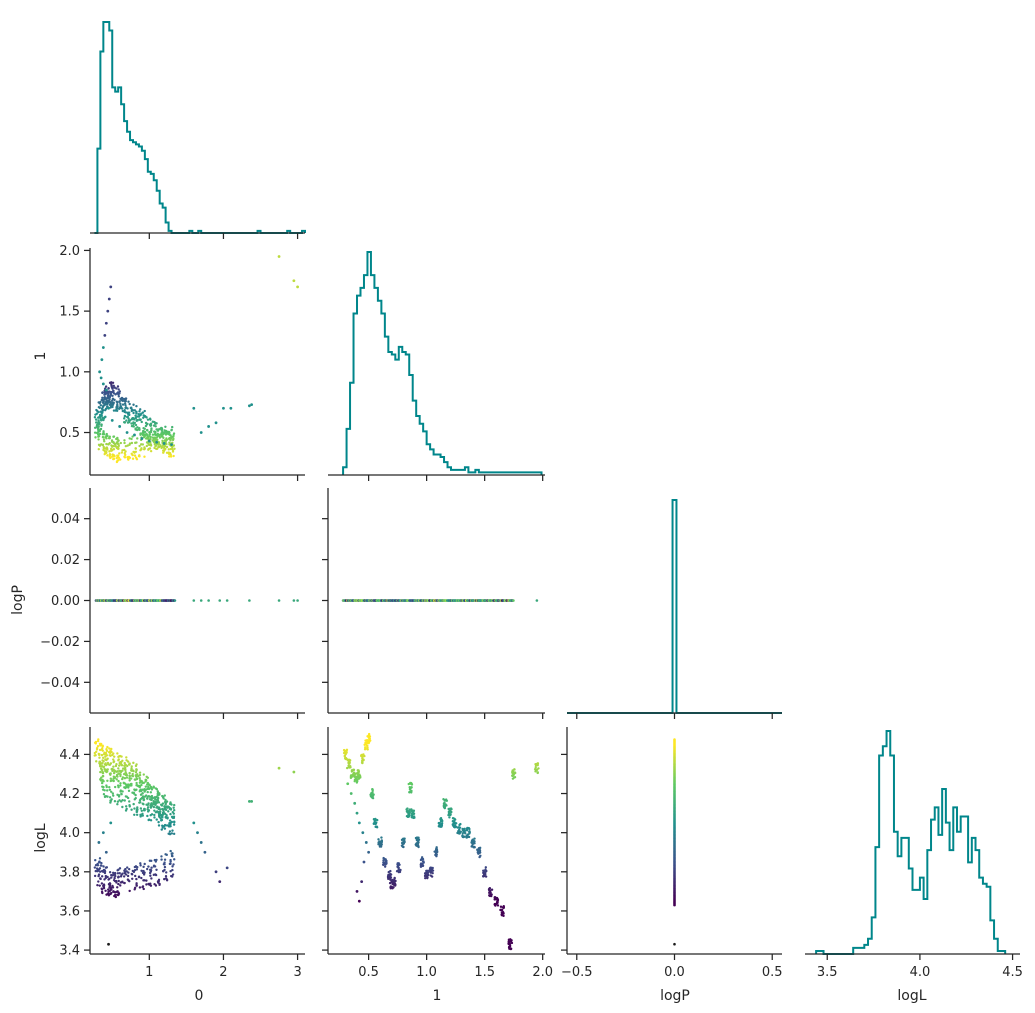 This screenshot has width=1035, height=1013. I want to click on panel-3-1-xtick-label: 0.5, so click(368, 972).